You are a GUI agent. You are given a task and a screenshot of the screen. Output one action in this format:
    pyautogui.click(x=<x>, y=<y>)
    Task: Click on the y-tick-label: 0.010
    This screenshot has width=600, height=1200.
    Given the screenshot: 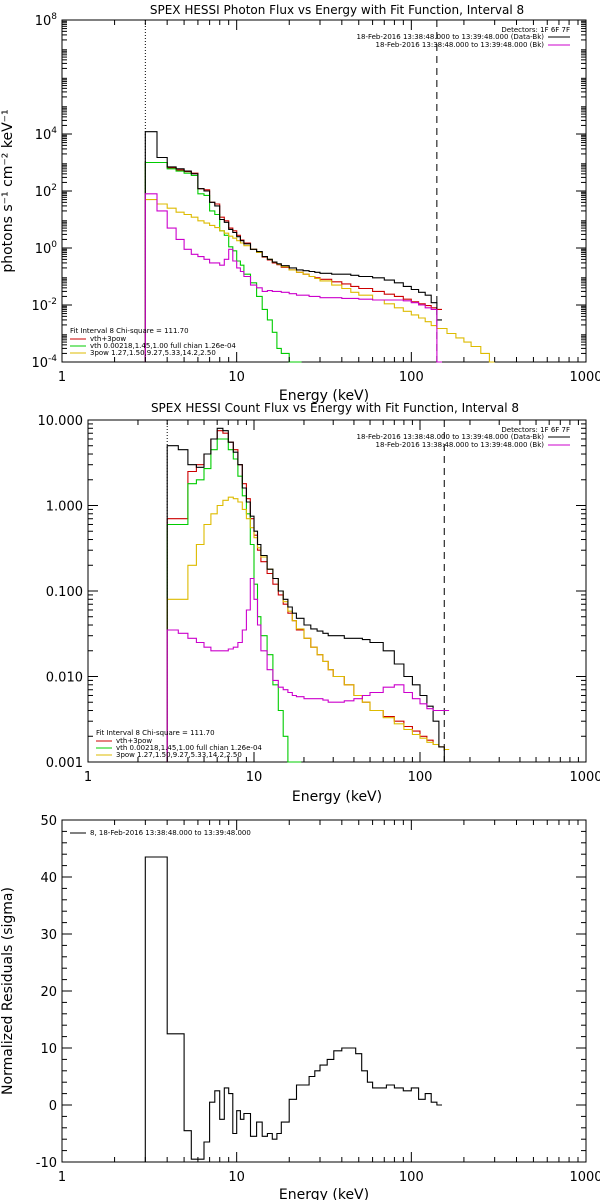 What is the action you would take?
    pyautogui.click(x=64, y=678)
    